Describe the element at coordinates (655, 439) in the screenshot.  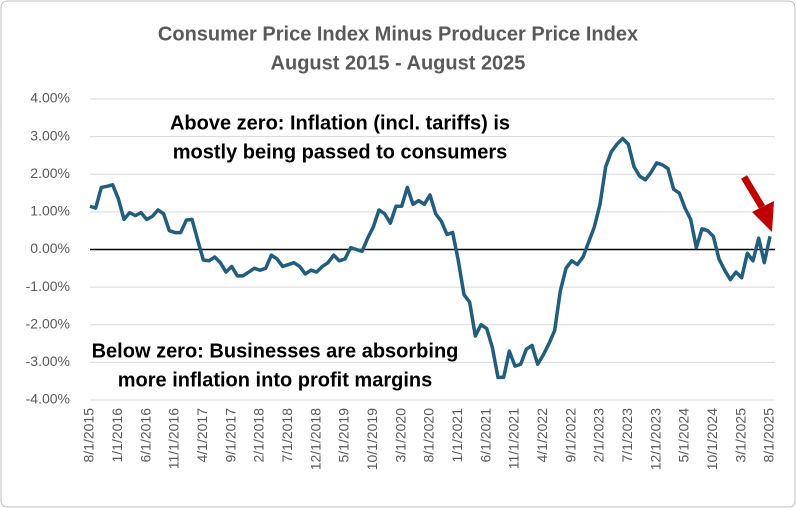
I see `x-tick-label: 12/1/2023` at that location.